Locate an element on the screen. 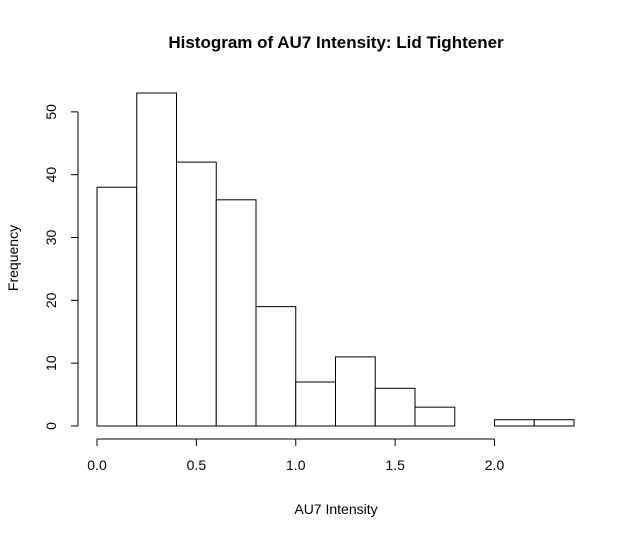  y-tick-label: 20 is located at coordinates (51, 300).